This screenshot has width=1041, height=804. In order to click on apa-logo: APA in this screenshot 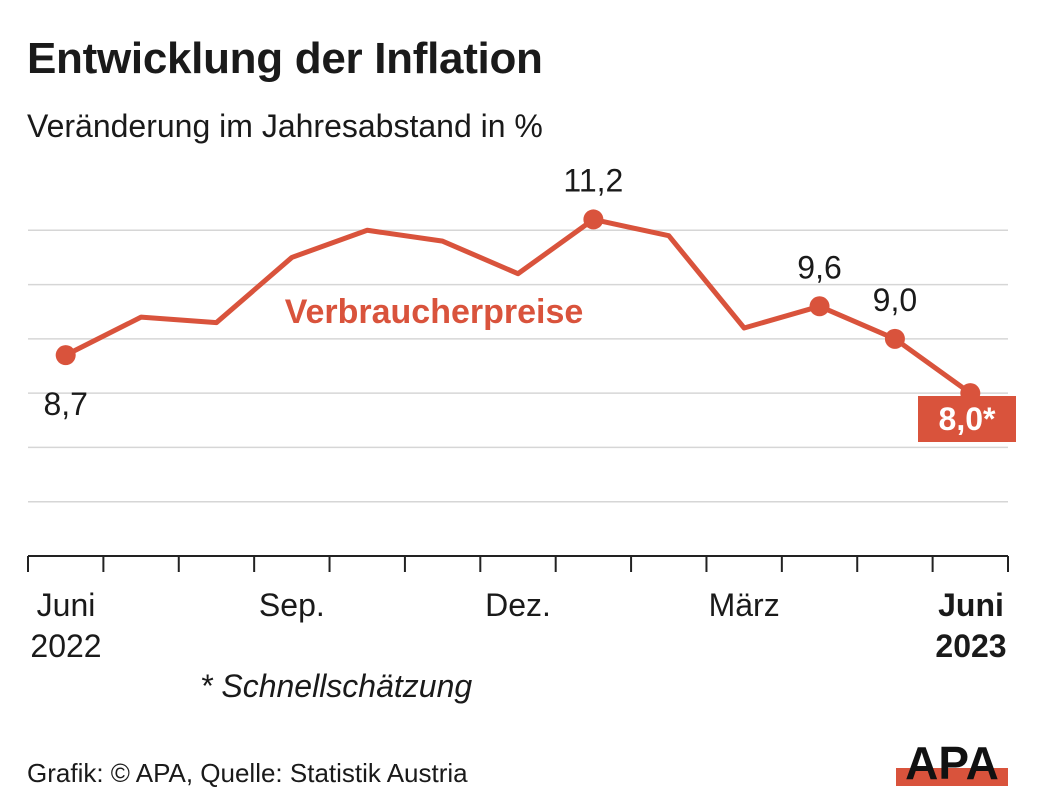, I will do `click(952, 763)`.